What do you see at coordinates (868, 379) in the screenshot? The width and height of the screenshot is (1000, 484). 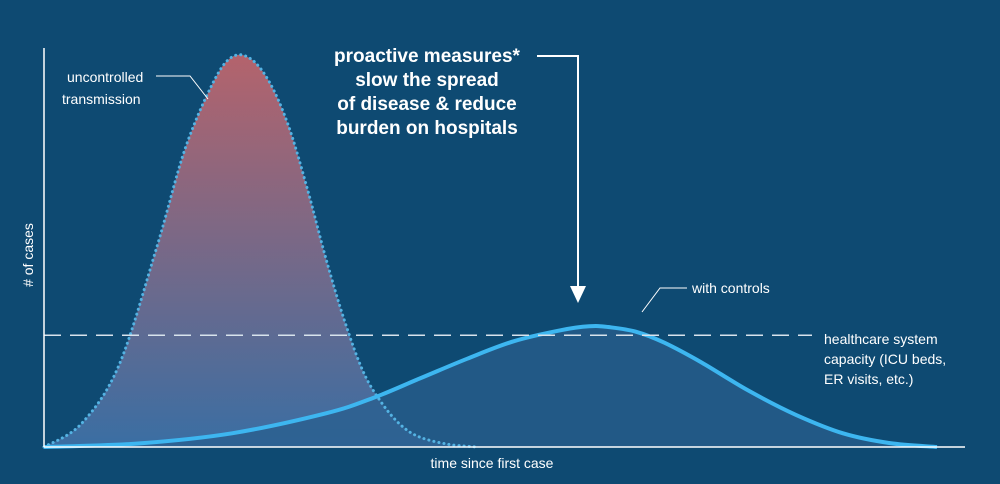 I see `capacity-label-line-3: ER visits, etc.)` at bounding box center [868, 379].